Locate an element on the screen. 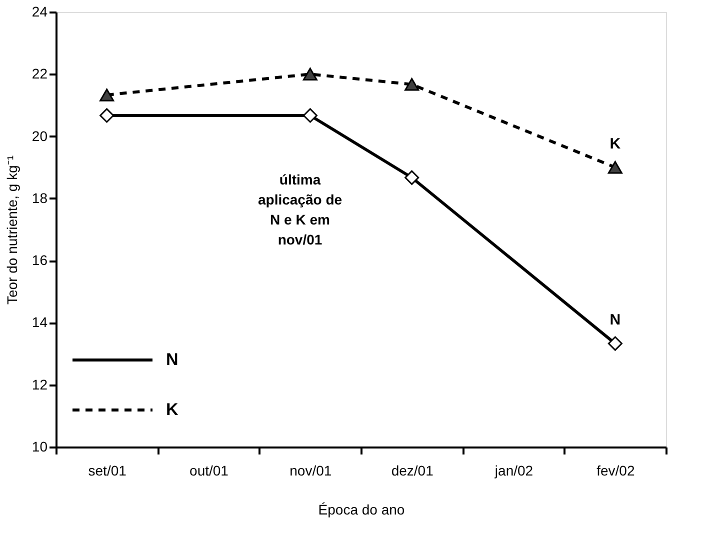 This screenshot has width=709, height=550. text: K is located at coordinates (615, 143).